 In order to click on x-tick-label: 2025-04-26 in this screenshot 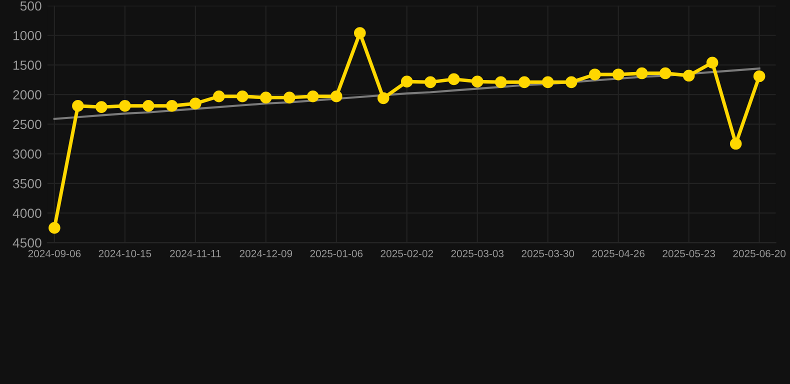, I will do `click(618, 254)`.